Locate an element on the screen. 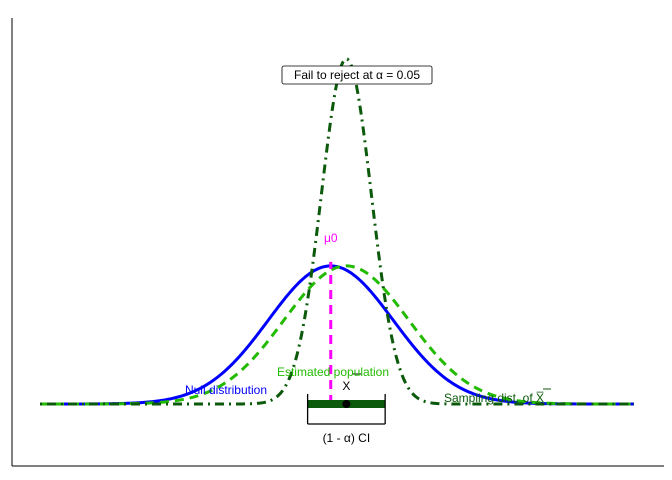 Image resolution: width=672 pixels, height=480 pixels. marks is located at coordinates (428, 343).